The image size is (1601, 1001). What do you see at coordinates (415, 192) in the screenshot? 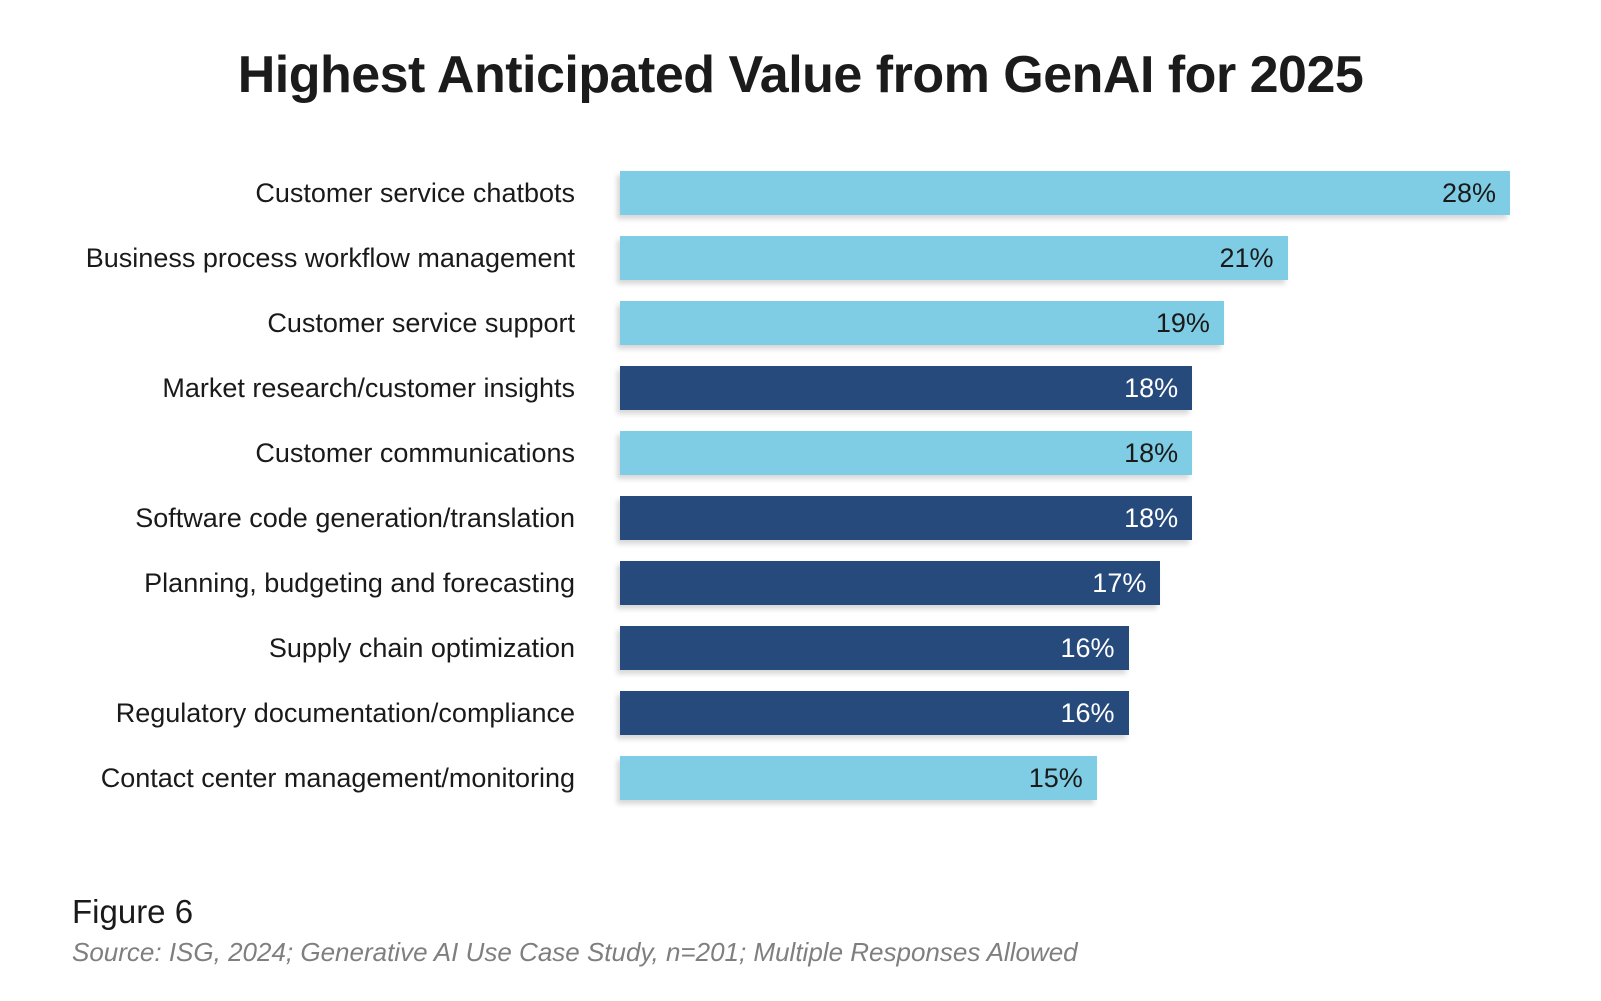
I see `category-label: Customer service chatbots` at bounding box center [415, 192].